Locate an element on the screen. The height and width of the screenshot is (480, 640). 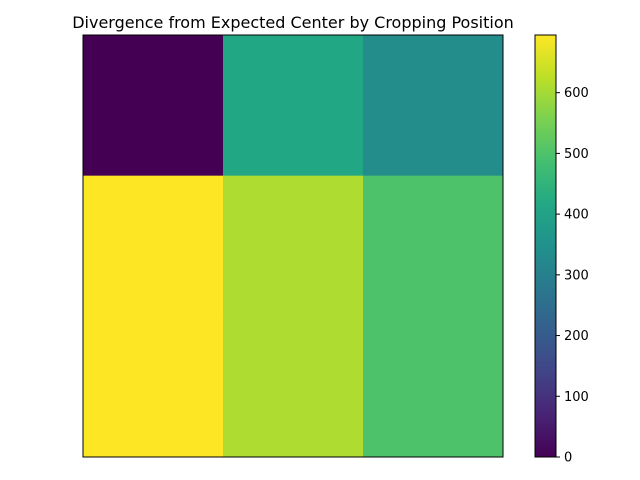
colorbar is located at coordinates (545, 246).